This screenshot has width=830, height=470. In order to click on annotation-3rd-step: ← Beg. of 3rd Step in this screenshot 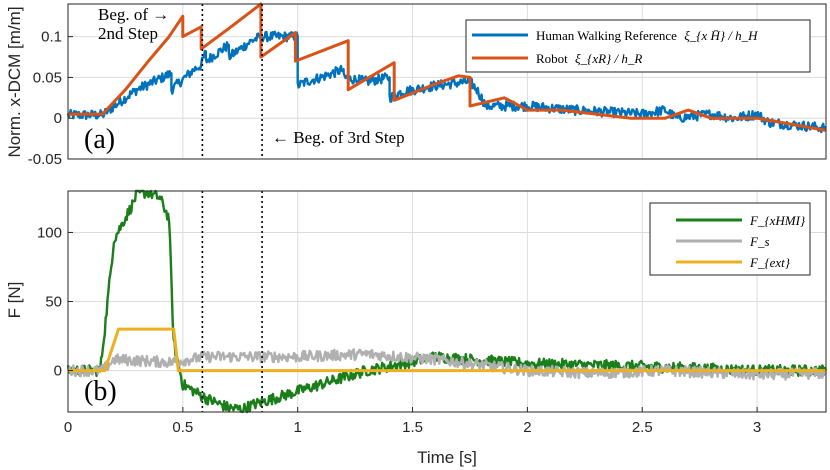, I will do `click(338, 137)`.